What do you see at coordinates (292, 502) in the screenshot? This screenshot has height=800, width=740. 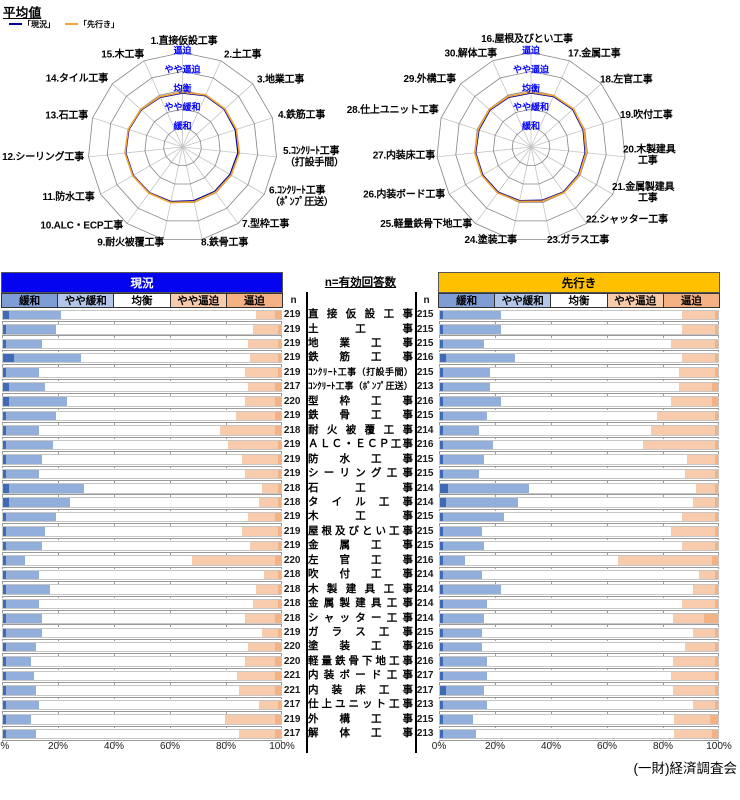 I see `n-value-current: 218` at bounding box center [292, 502].